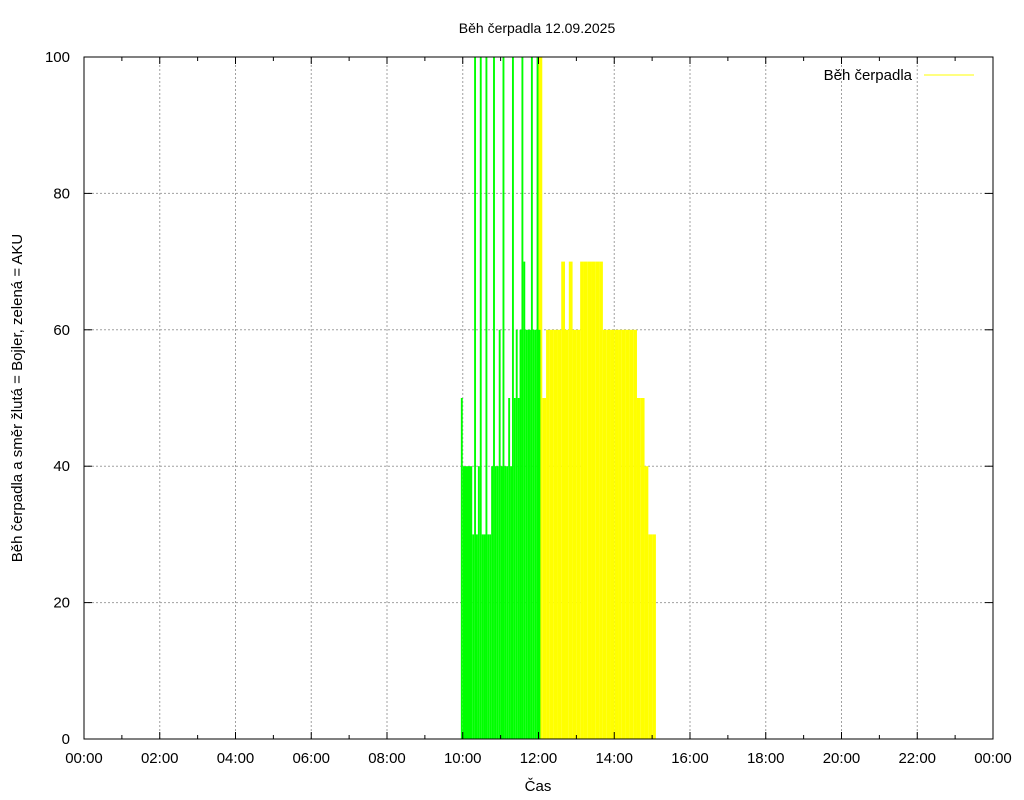 The height and width of the screenshot is (800, 1024). I want to click on y-tick-label: 100, so click(57, 57).